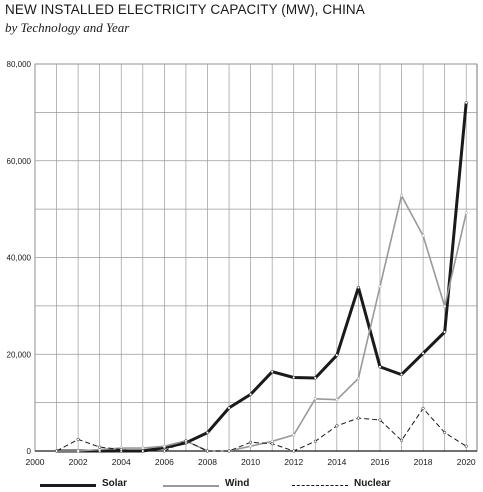  What do you see at coordinates (164, 462) in the screenshot?
I see `x-tick-label: 2006` at bounding box center [164, 462].